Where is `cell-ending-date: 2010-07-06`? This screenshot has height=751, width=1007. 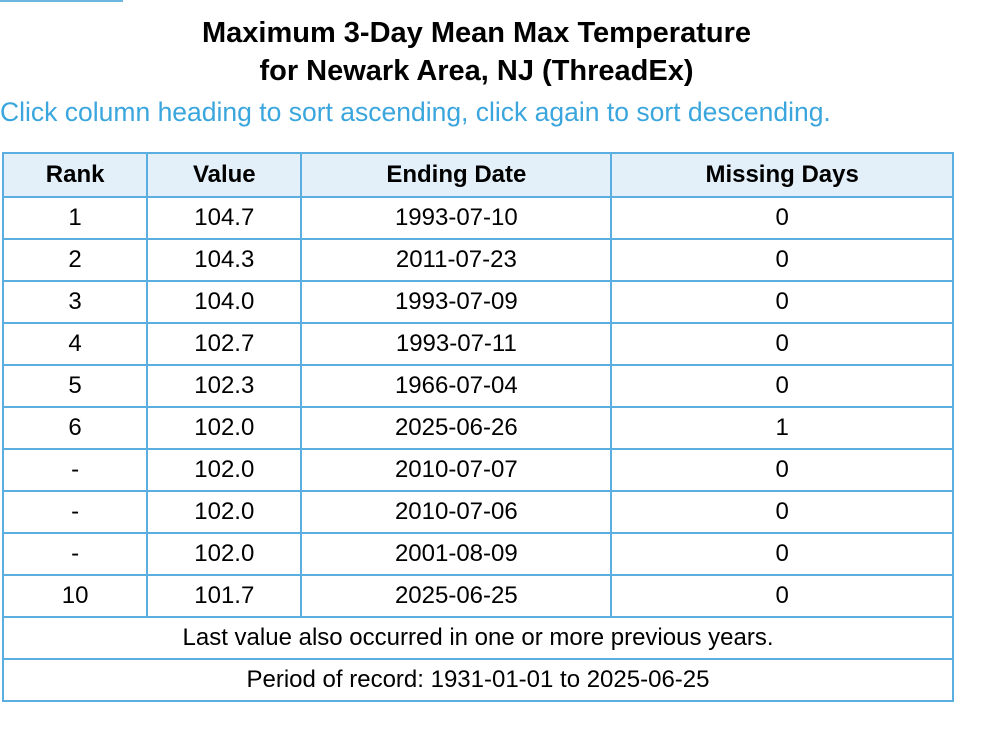 cell-ending-date: 2010-07-06 is located at coordinates (456, 512).